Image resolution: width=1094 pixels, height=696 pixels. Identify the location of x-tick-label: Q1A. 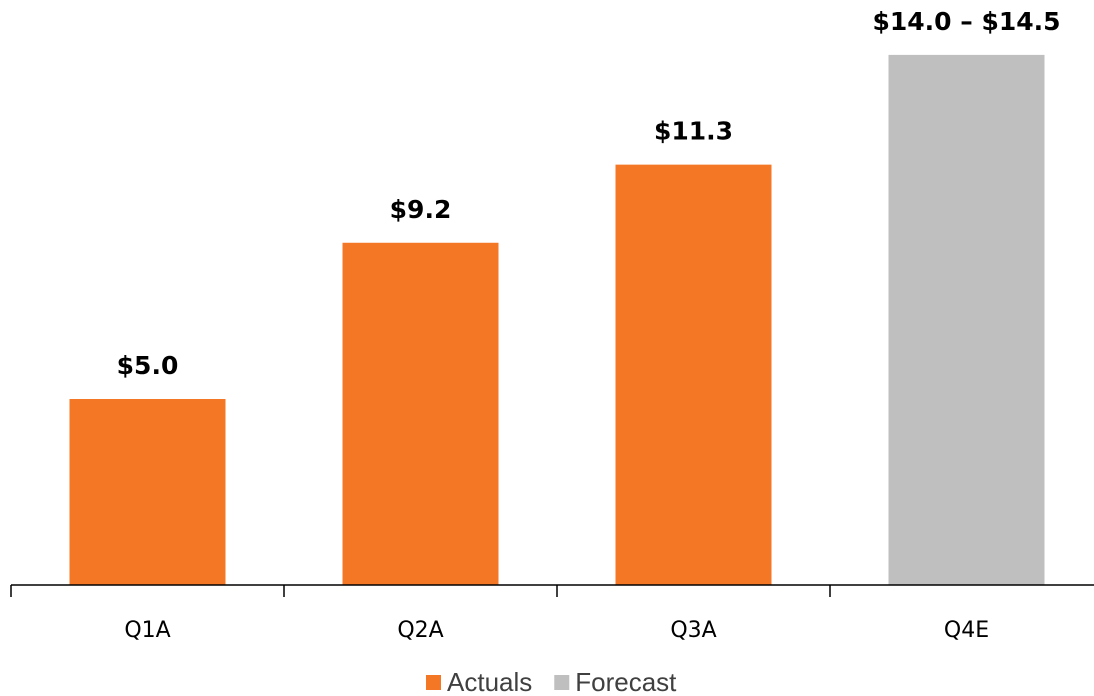
(147, 630).